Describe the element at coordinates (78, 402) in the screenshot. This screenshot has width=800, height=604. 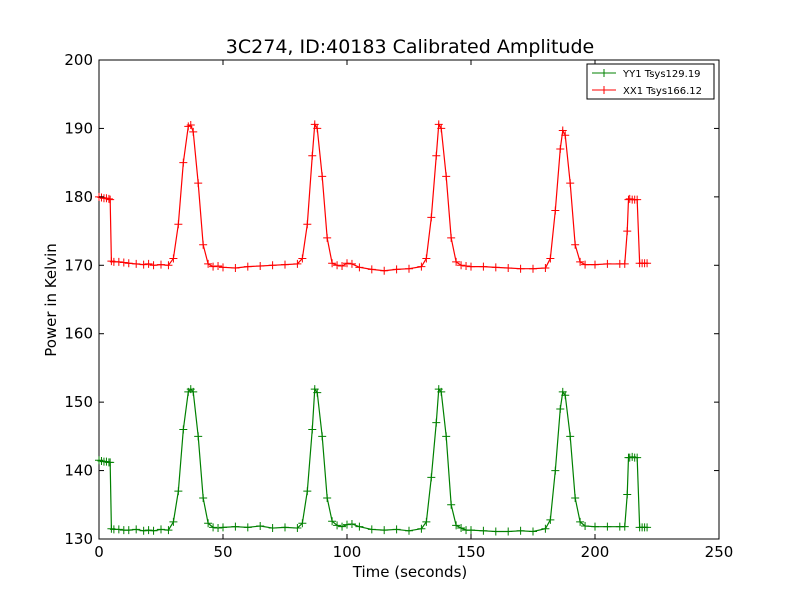
I see `y-tick-label: 150` at that location.